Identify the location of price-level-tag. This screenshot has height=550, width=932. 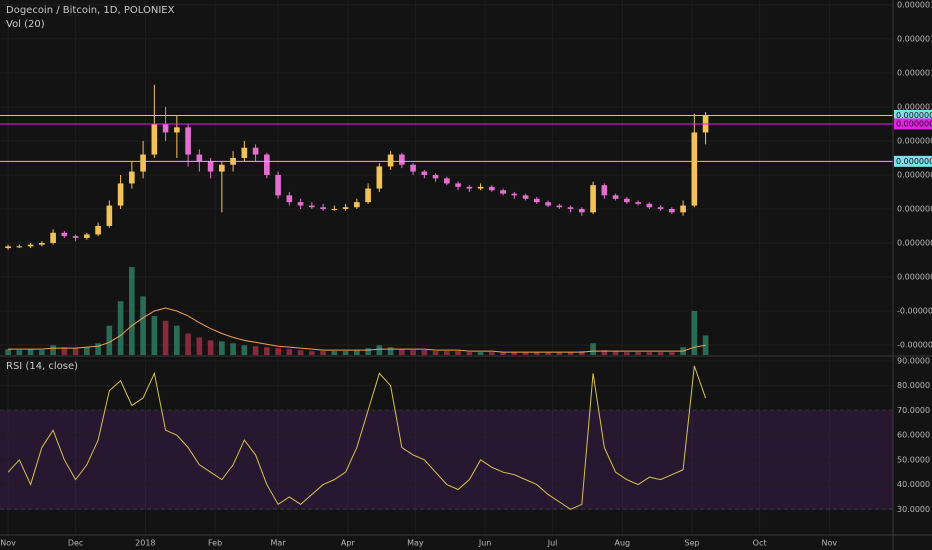
(913, 161).